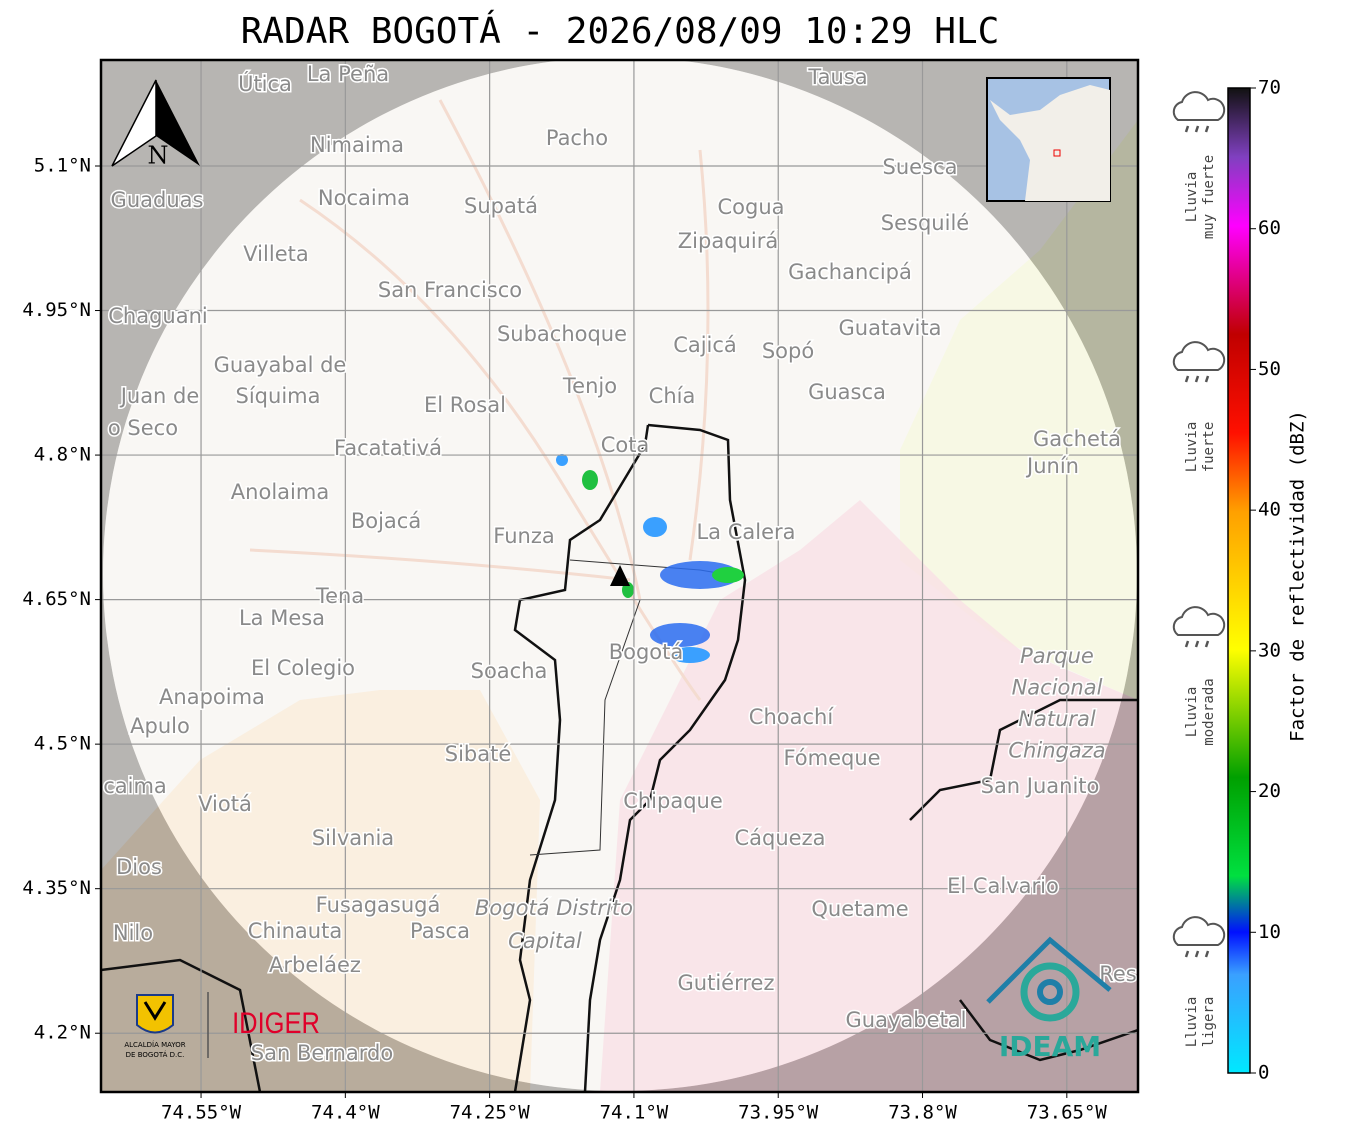 Image resolution: width=1349 pixels, height=1139 pixels. I want to click on place-label: Chaguani, so click(158, 316).